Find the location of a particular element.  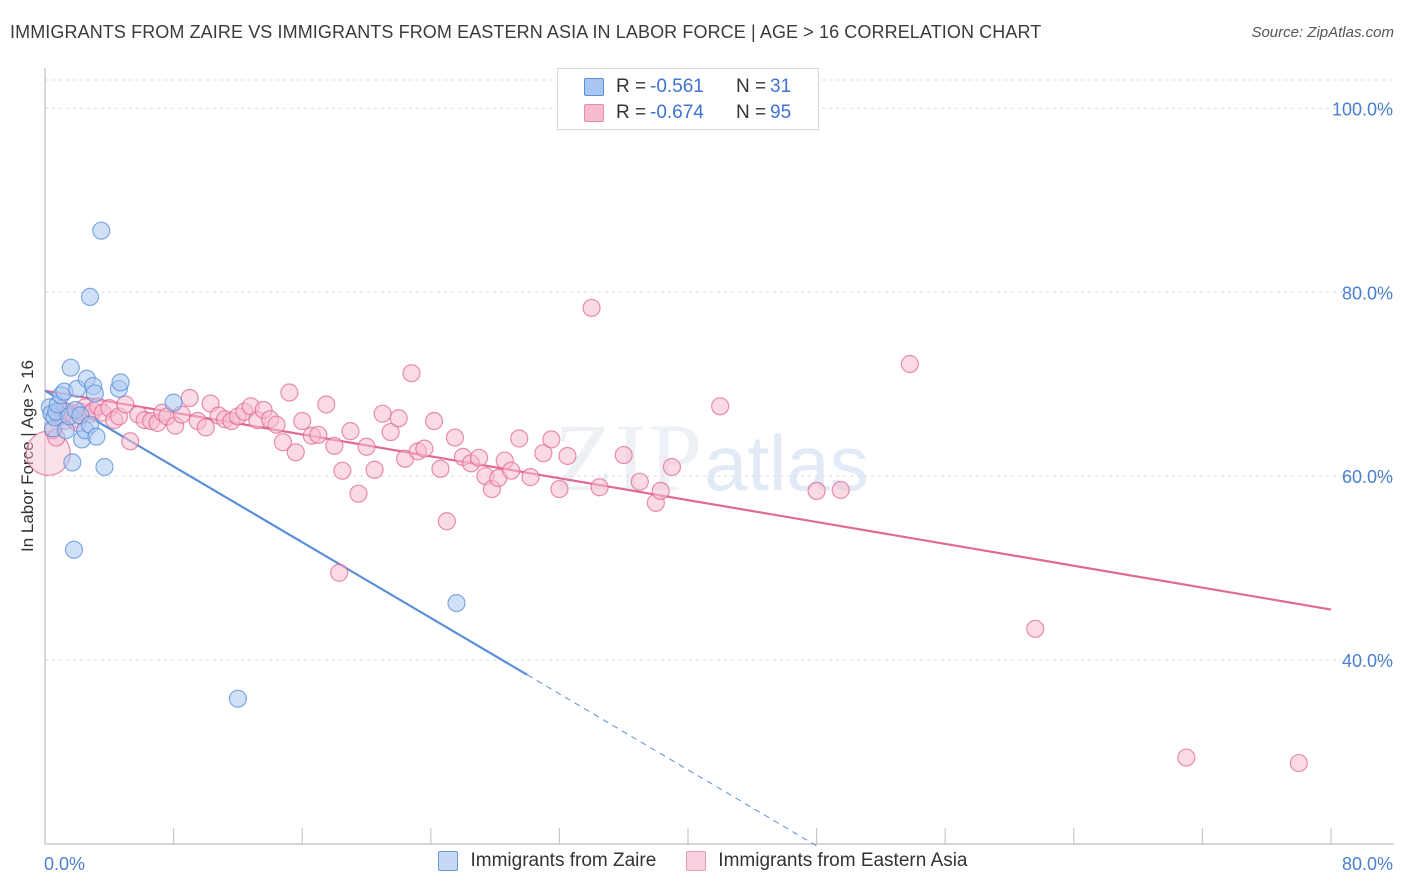

legend-r-value-eastern-asia: -0.674 is located at coordinates (677, 112).